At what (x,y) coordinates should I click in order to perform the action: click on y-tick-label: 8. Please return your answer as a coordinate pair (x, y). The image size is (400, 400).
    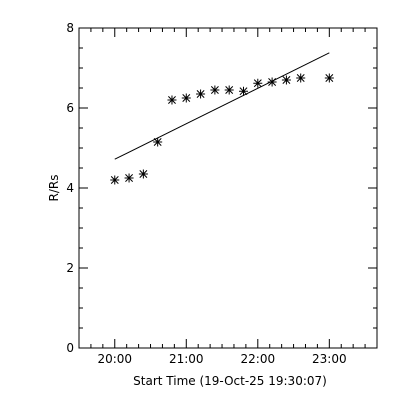
    Looking at the image, I should click on (70, 28).